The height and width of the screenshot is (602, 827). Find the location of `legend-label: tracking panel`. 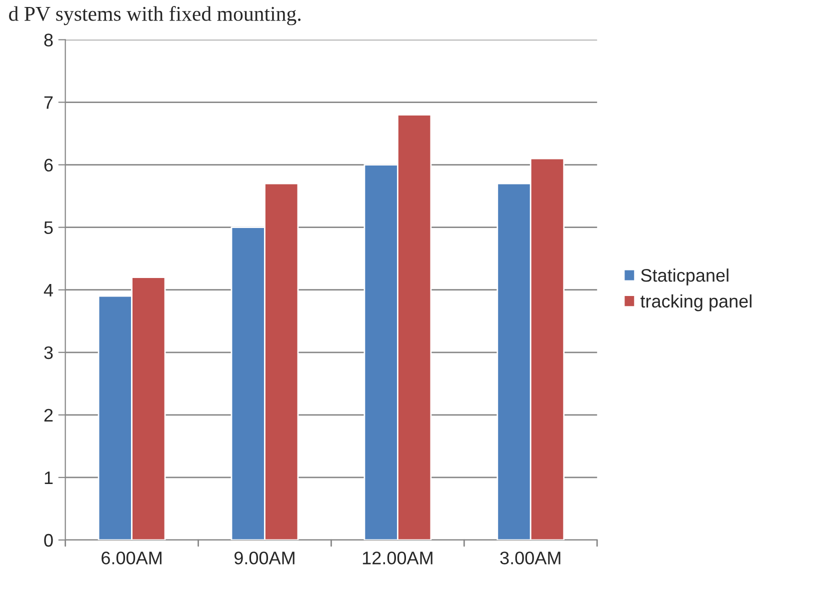

legend-label: tracking panel is located at coordinates (696, 303).